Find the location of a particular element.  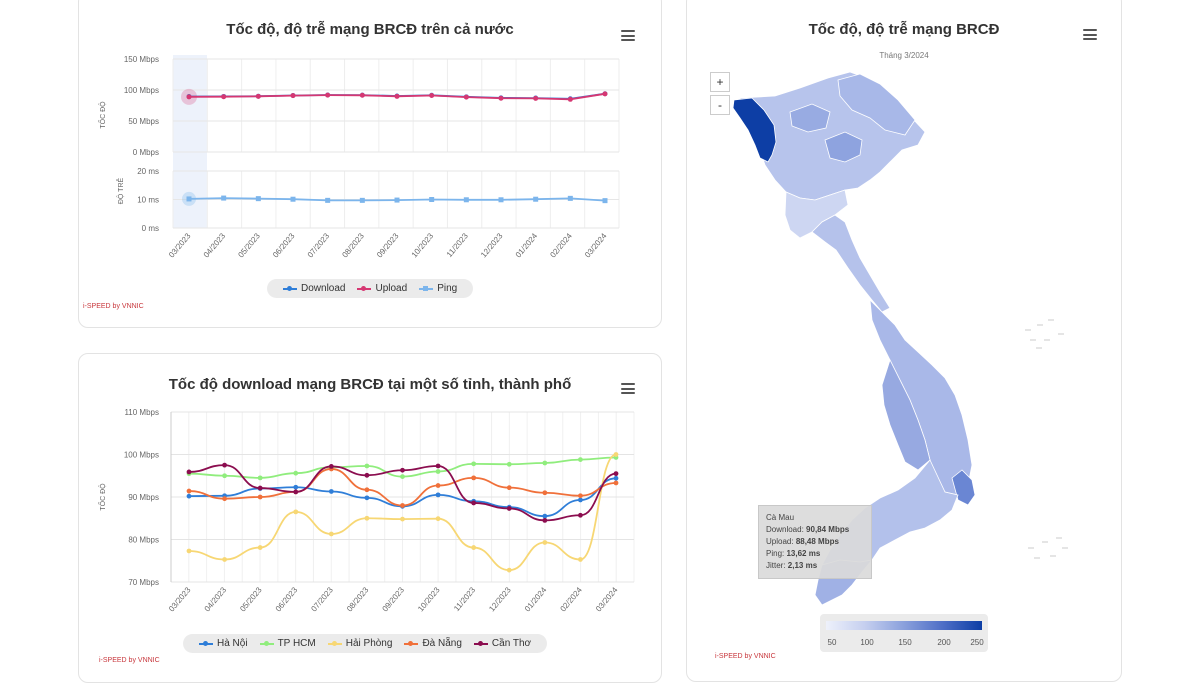

legend-ping: Ping is located at coordinates (438, 288).